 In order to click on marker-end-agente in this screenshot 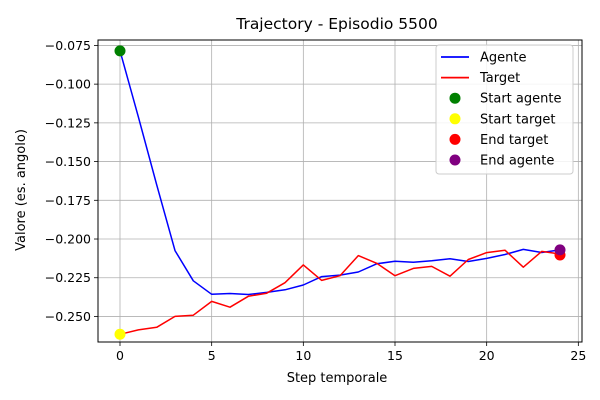, I will do `click(560, 250)`.